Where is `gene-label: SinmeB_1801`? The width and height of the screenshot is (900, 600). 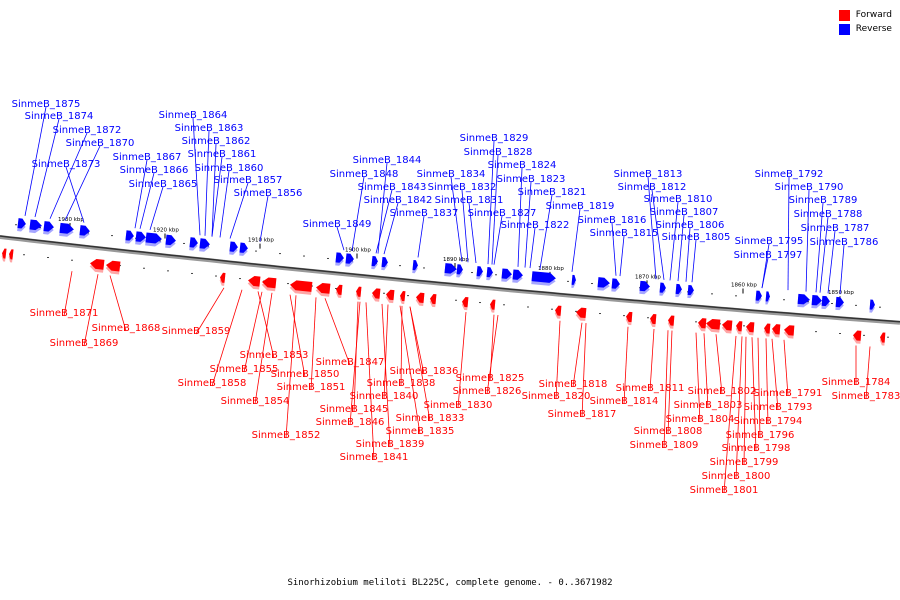
gene-label: SinmeB_1801 is located at coordinates (724, 490).